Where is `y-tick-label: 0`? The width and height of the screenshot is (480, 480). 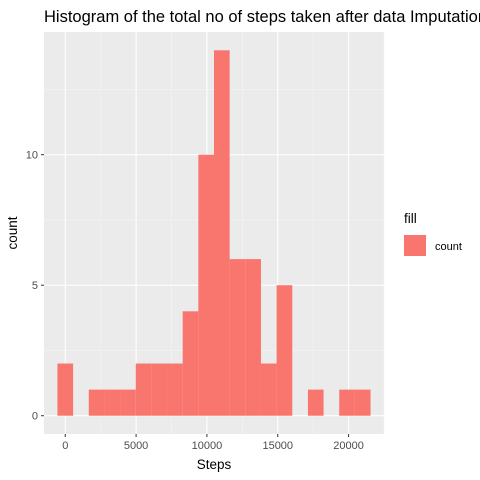 y-tick-label: 0 is located at coordinates (35, 417).